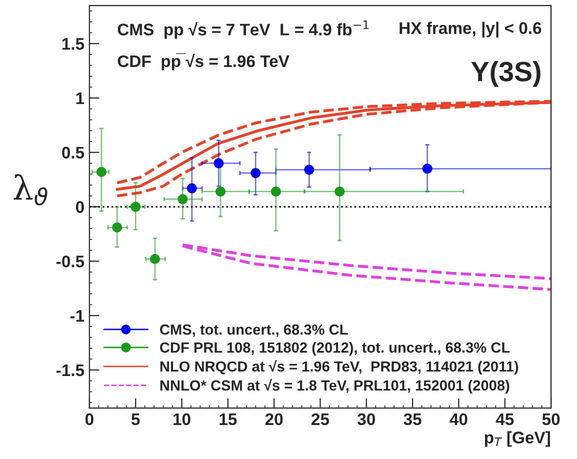 The width and height of the screenshot is (577, 459). Describe the element at coordinates (80, 98) in the screenshot. I see `y-tick-label: 1` at that location.